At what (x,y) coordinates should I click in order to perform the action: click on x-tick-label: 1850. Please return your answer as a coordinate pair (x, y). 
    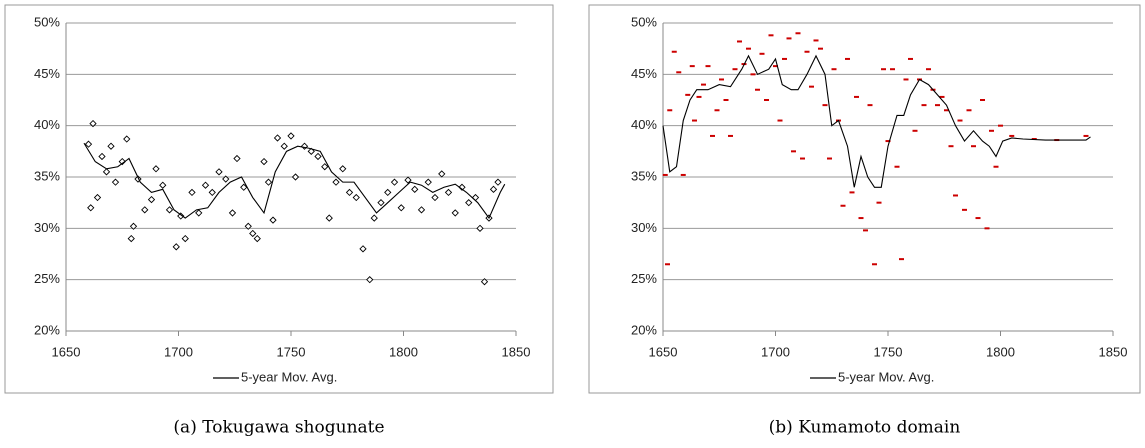
    Looking at the image, I should click on (1113, 351).